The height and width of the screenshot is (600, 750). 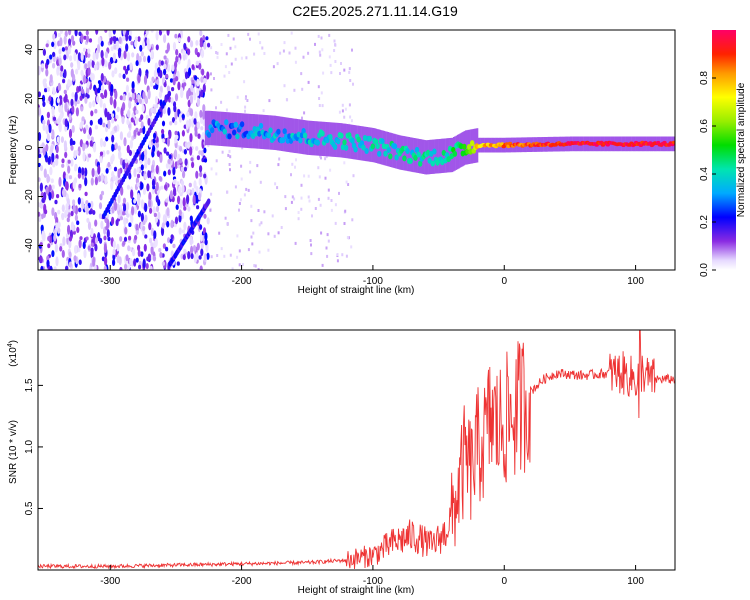 What do you see at coordinates (13, 452) in the screenshot?
I see `snr-ylabel: SNR (10 * v/v)` at bounding box center [13, 452].